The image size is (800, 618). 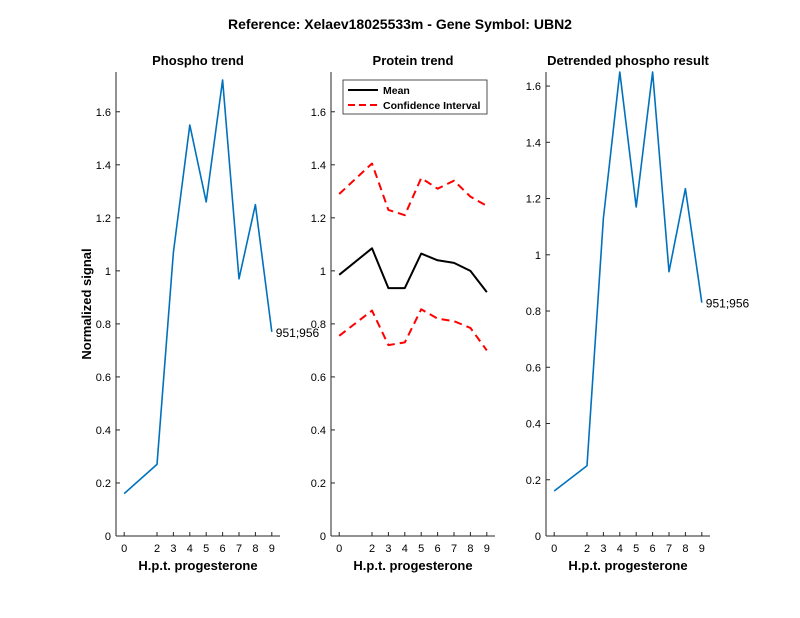 I want to click on panel-title: Detrended phospho result, so click(x=628, y=60).